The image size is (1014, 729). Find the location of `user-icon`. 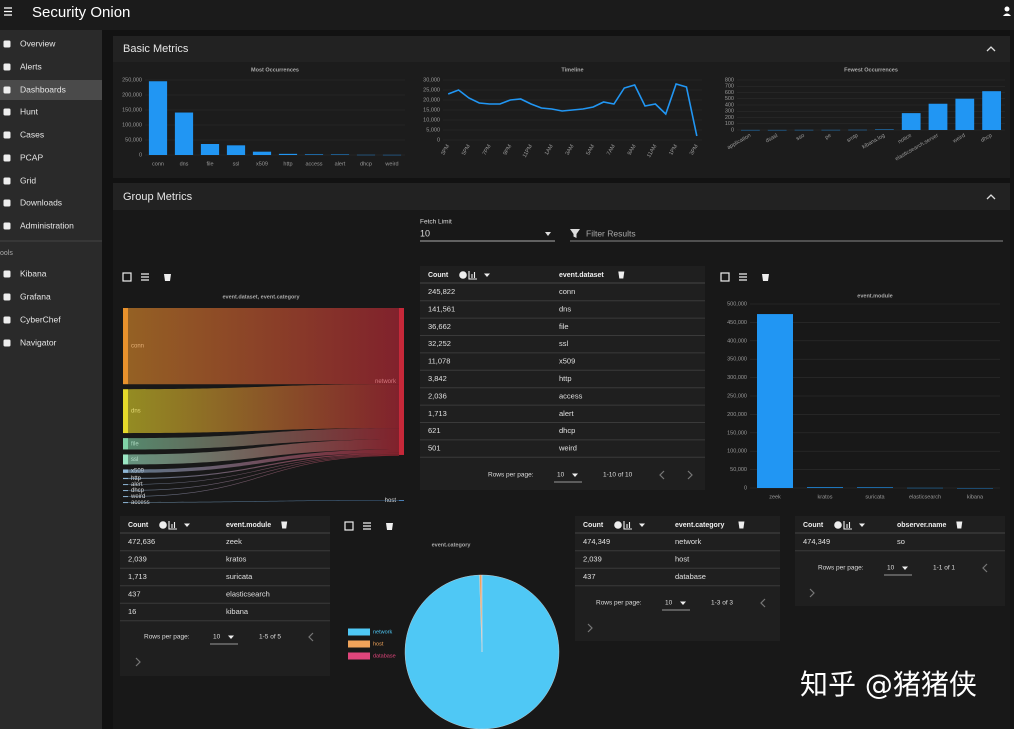

user-icon is located at coordinates (1007, 11).